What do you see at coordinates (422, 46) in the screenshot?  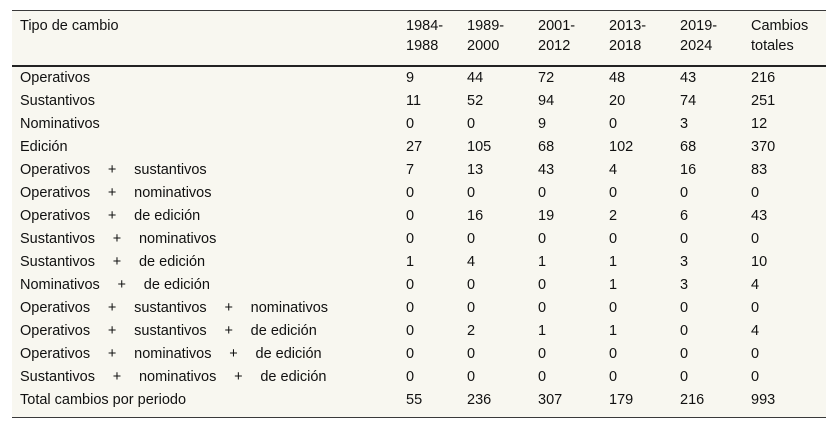 I see `column-header-line: 1988` at bounding box center [422, 46].